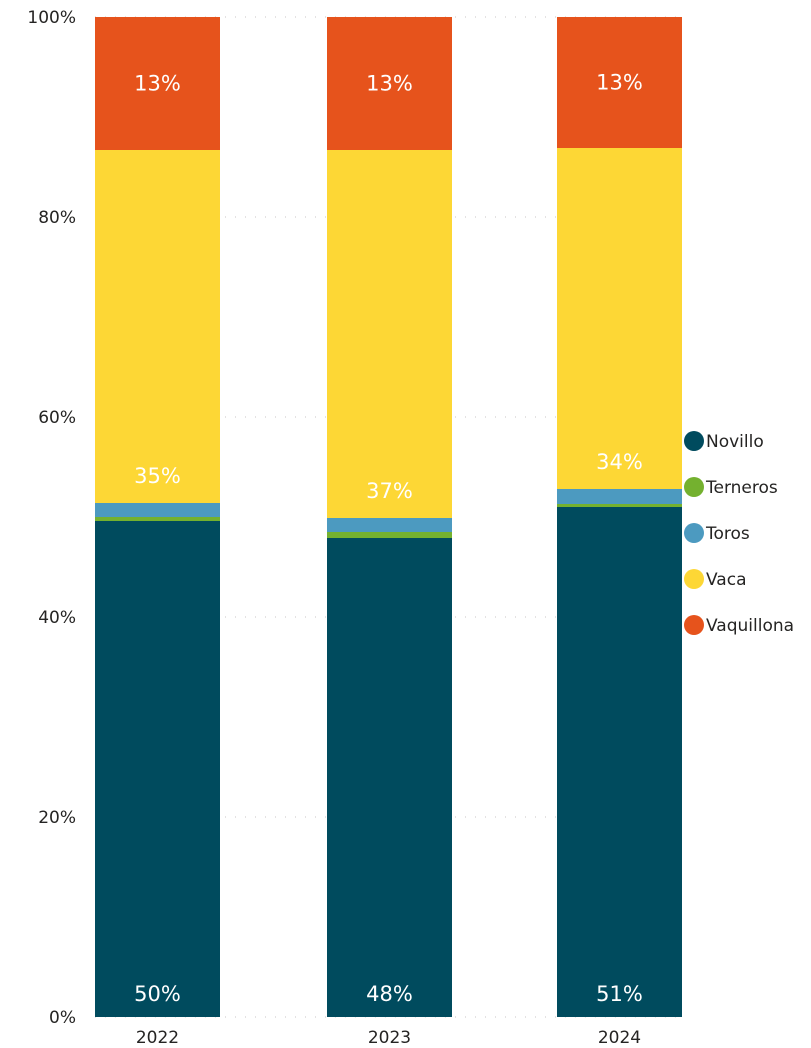 Image resolution: width=811 pixels, height=1048 pixels. I want to click on y-tick-label: 20%, so click(57, 818).